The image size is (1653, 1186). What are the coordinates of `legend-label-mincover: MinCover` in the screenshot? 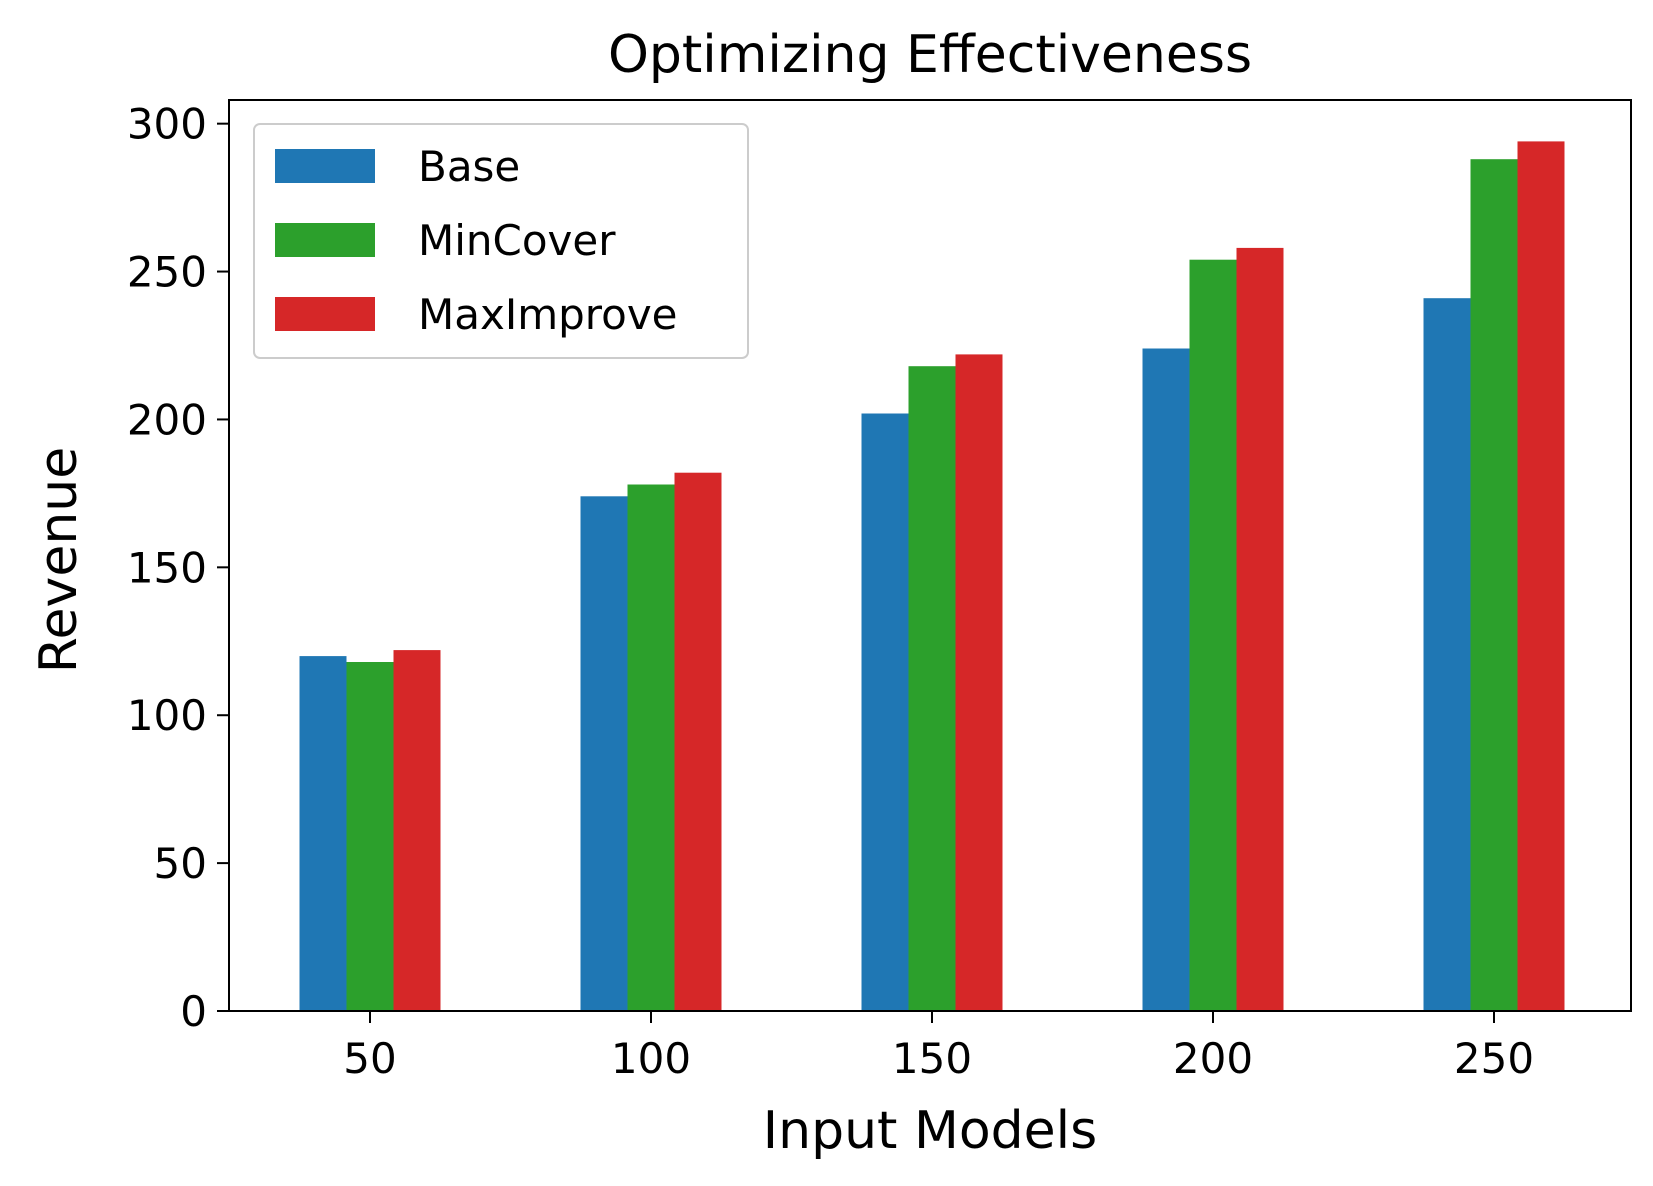 It's located at (517, 240).